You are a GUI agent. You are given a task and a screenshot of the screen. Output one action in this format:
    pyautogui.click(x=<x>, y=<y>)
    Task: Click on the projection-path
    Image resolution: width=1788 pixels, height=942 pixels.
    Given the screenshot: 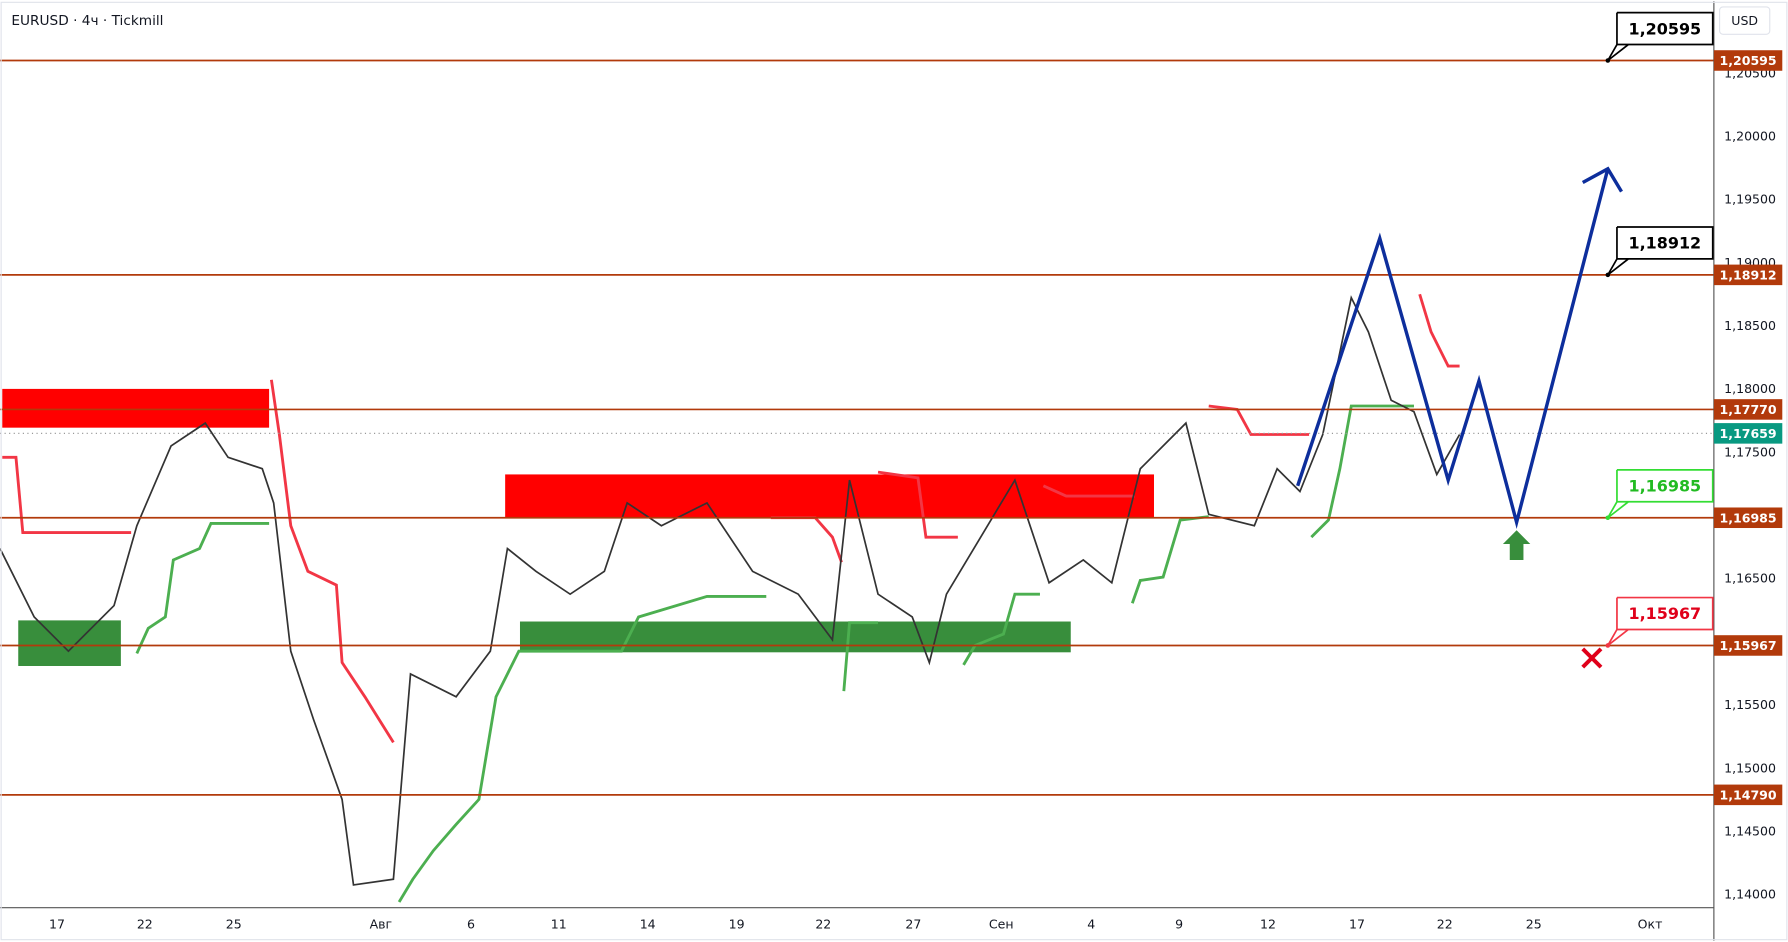 What is the action you would take?
    pyautogui.click(x=1453, y=349)
    